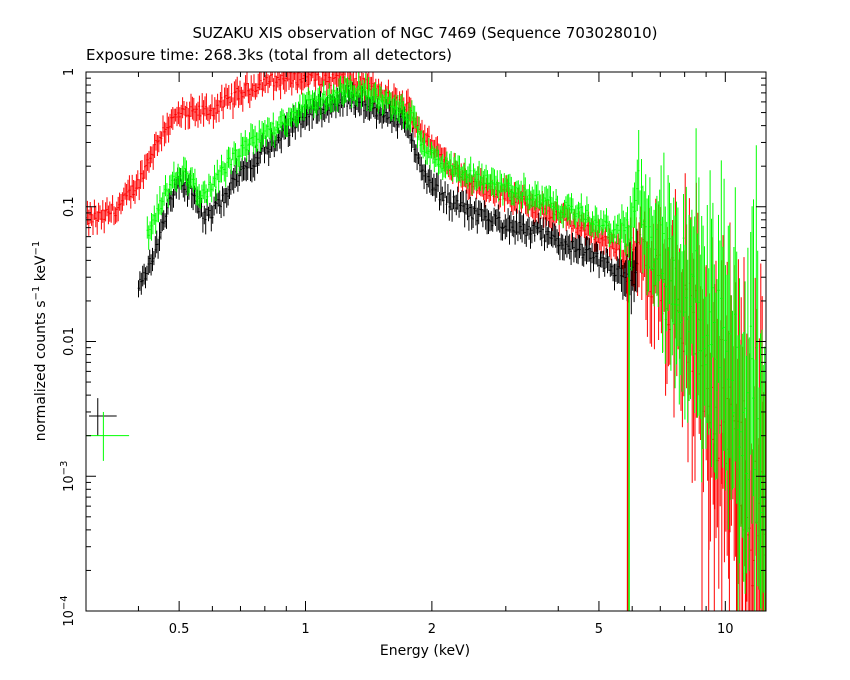 This screenshot has width=850, height=680. Describe the element at coordinates (41, 270) in the screenshot. I see `y-axis-label-part2: keV` at that location.